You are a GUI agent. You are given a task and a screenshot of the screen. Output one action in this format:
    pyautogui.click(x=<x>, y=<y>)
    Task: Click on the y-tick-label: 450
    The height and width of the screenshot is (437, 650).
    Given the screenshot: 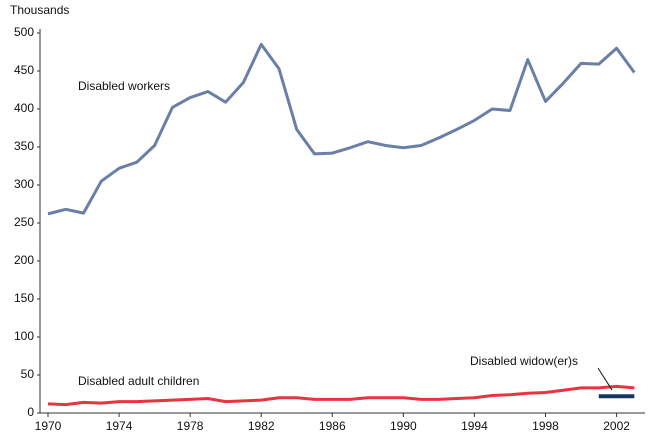 What is the action you would take?
    pyautogui.click(x=24, y=70)
    